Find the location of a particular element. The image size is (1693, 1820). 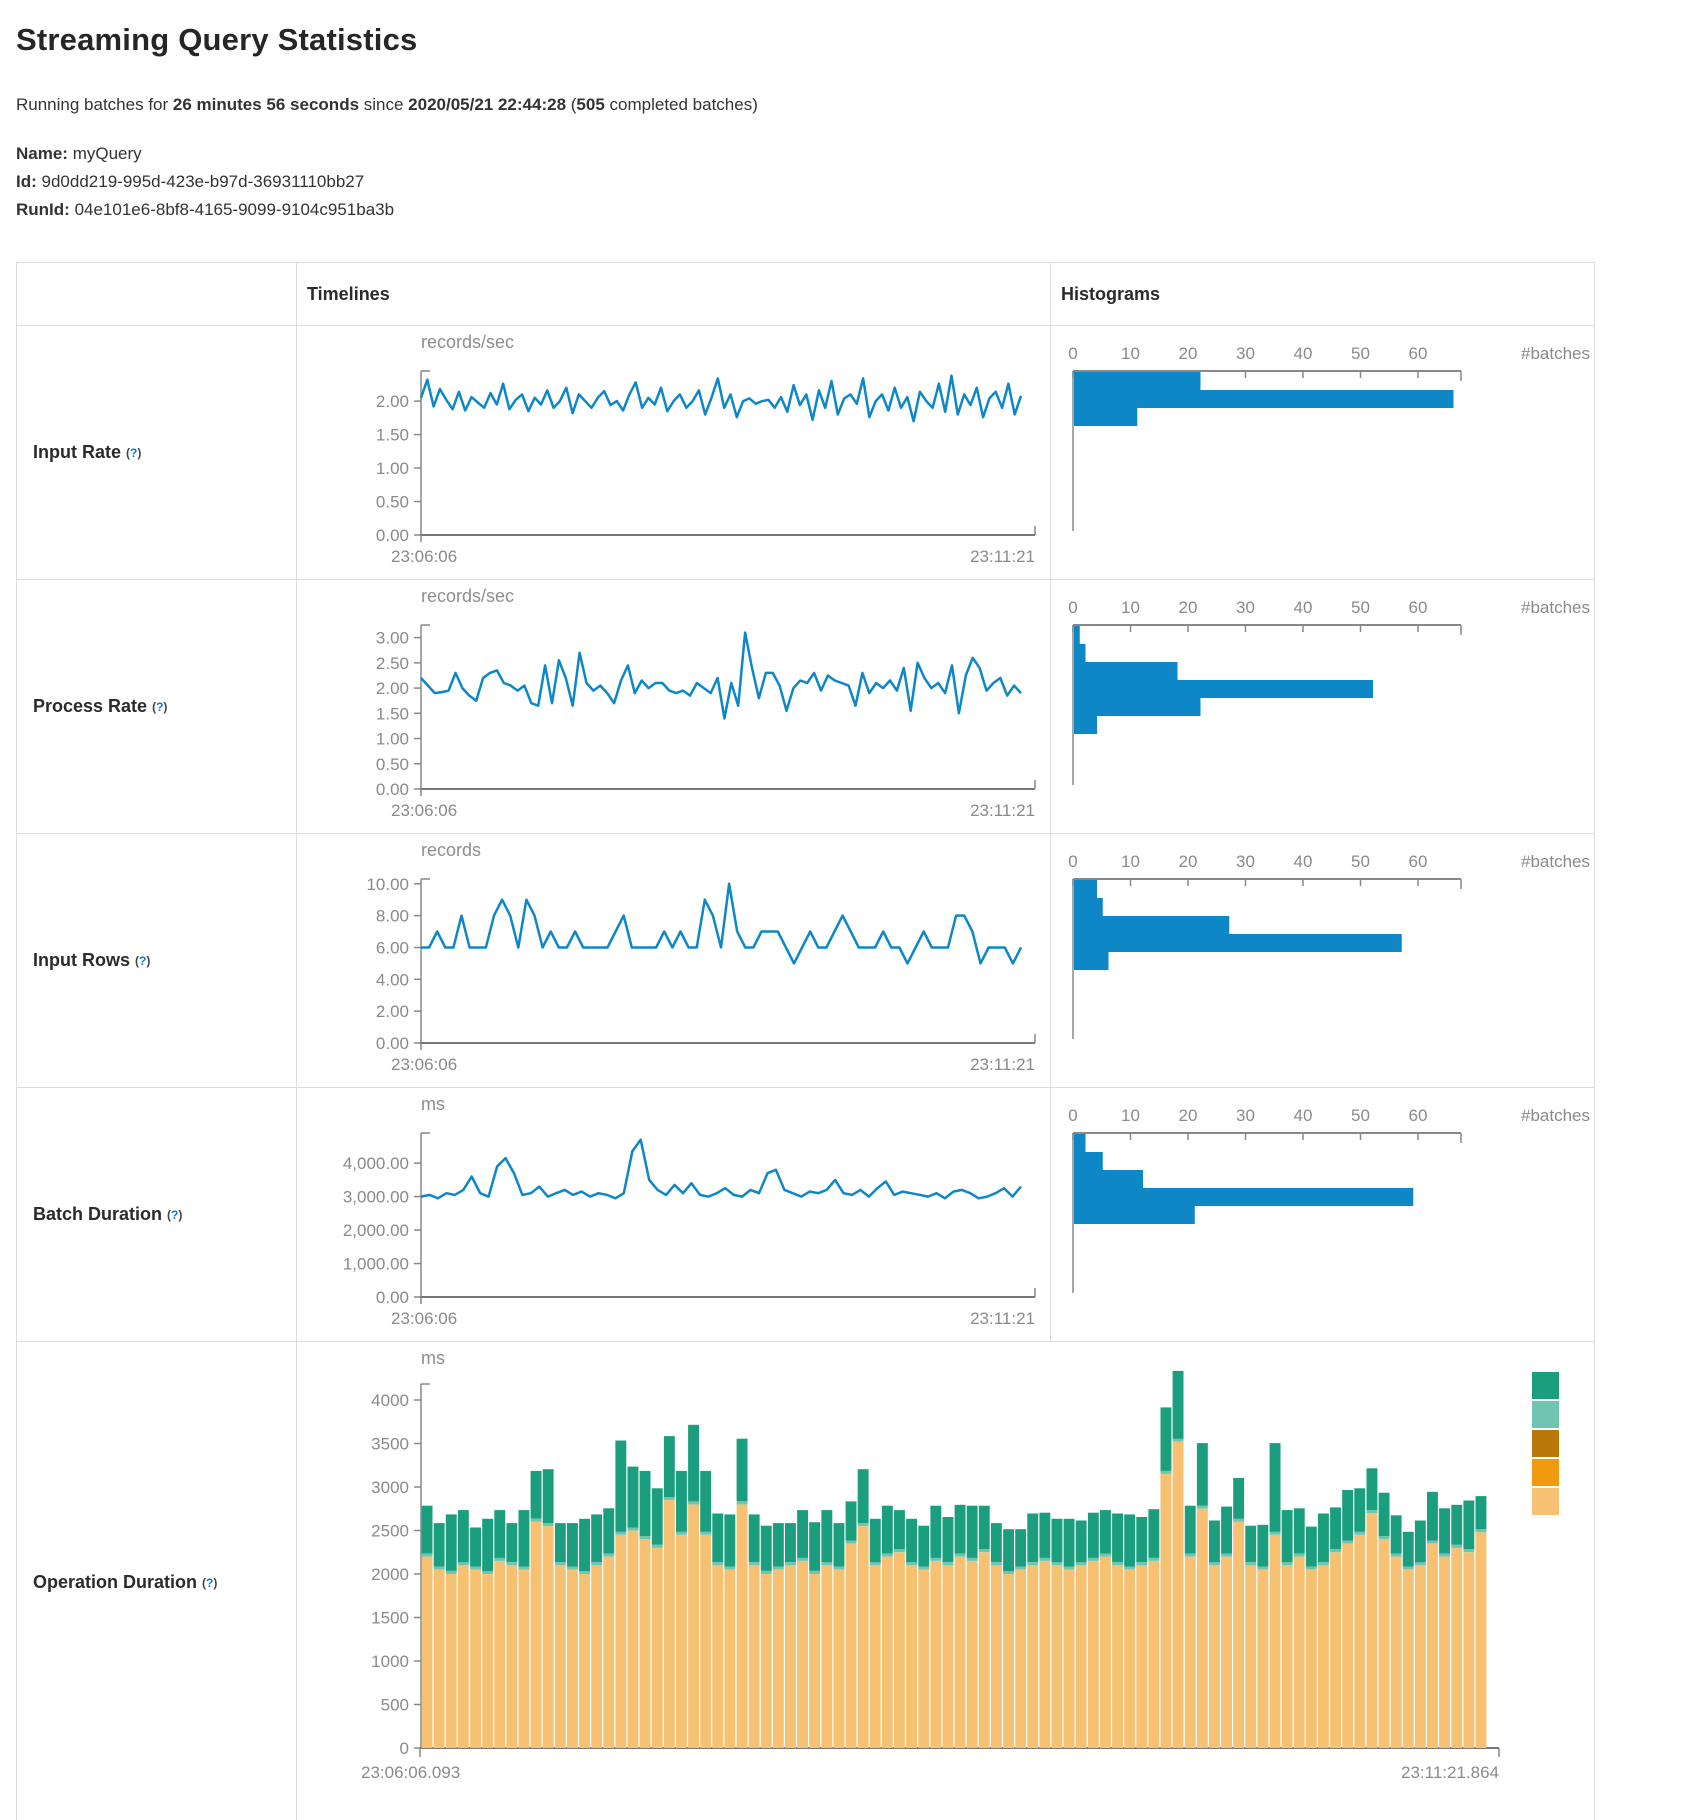

query-id-label: Id: is located at coordinates (26, 181).